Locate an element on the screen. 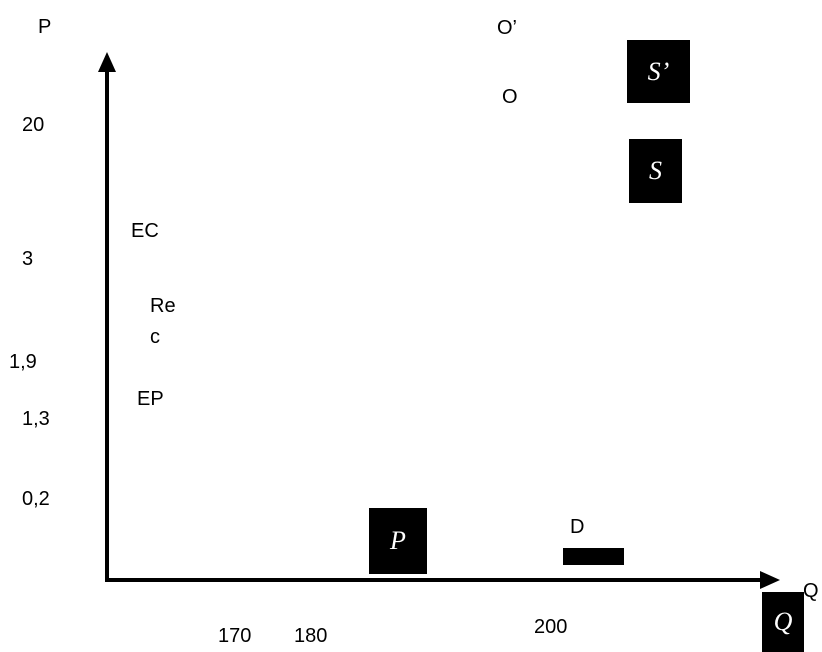  y-axis-label: P is located at coordinates (45, 27).